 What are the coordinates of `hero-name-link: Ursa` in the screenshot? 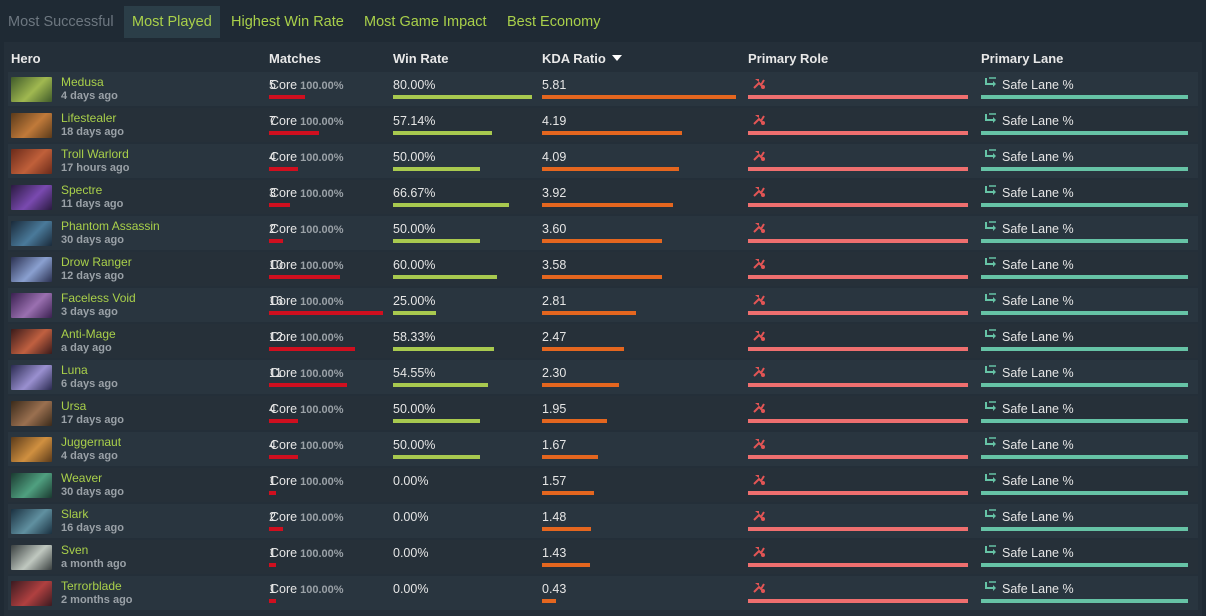 It's located at (74, 406).